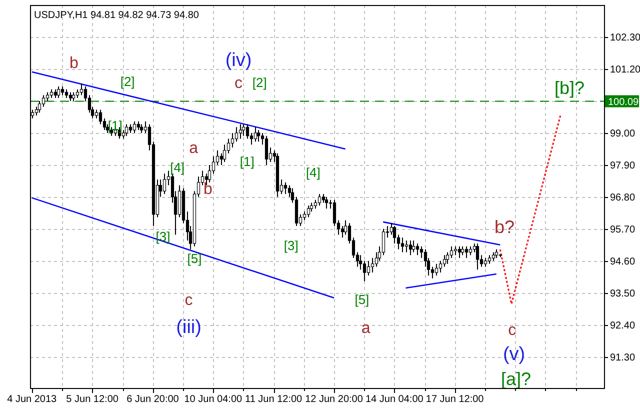 The height and width of the screenshot is (408, 640). I want to click on x-tick-label: 4 Jun 2013, so click(32, 399).